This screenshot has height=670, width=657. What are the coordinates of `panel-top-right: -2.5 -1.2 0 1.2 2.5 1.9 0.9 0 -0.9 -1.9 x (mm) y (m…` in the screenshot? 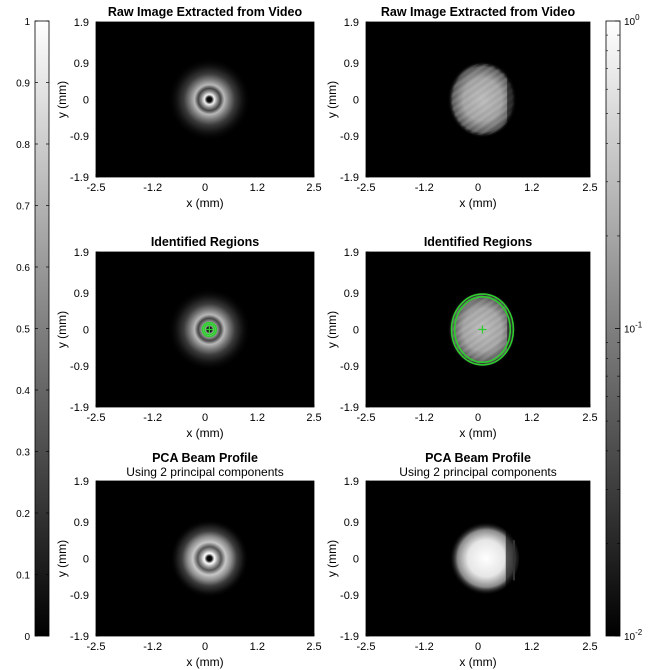 It's located at (461, 107).